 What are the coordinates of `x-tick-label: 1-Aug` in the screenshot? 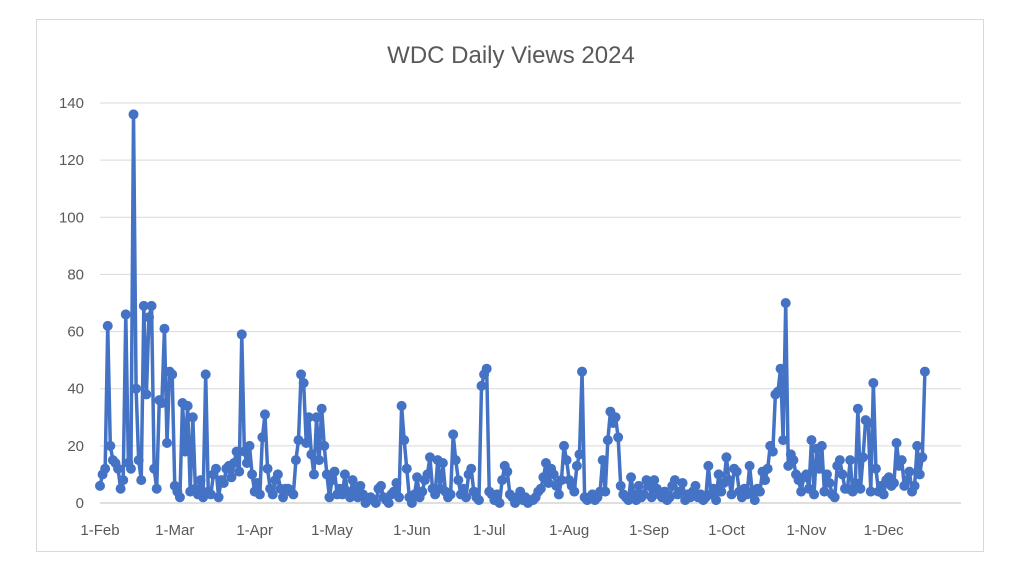 It's located at (569, 530).